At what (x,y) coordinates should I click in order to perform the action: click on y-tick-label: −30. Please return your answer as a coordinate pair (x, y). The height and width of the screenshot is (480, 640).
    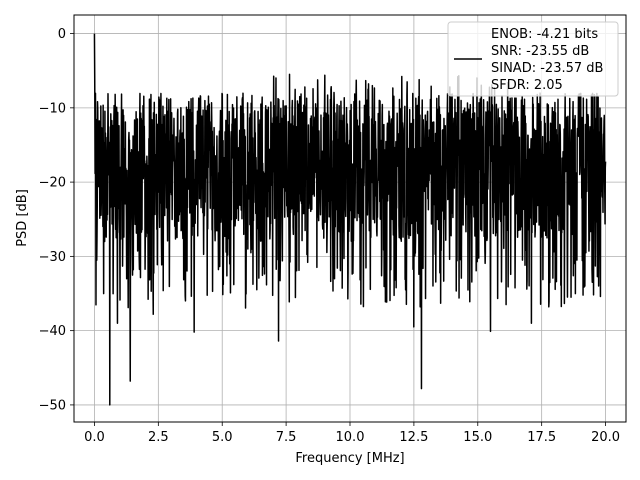
    Looking at the image, I should click on (52, 257).